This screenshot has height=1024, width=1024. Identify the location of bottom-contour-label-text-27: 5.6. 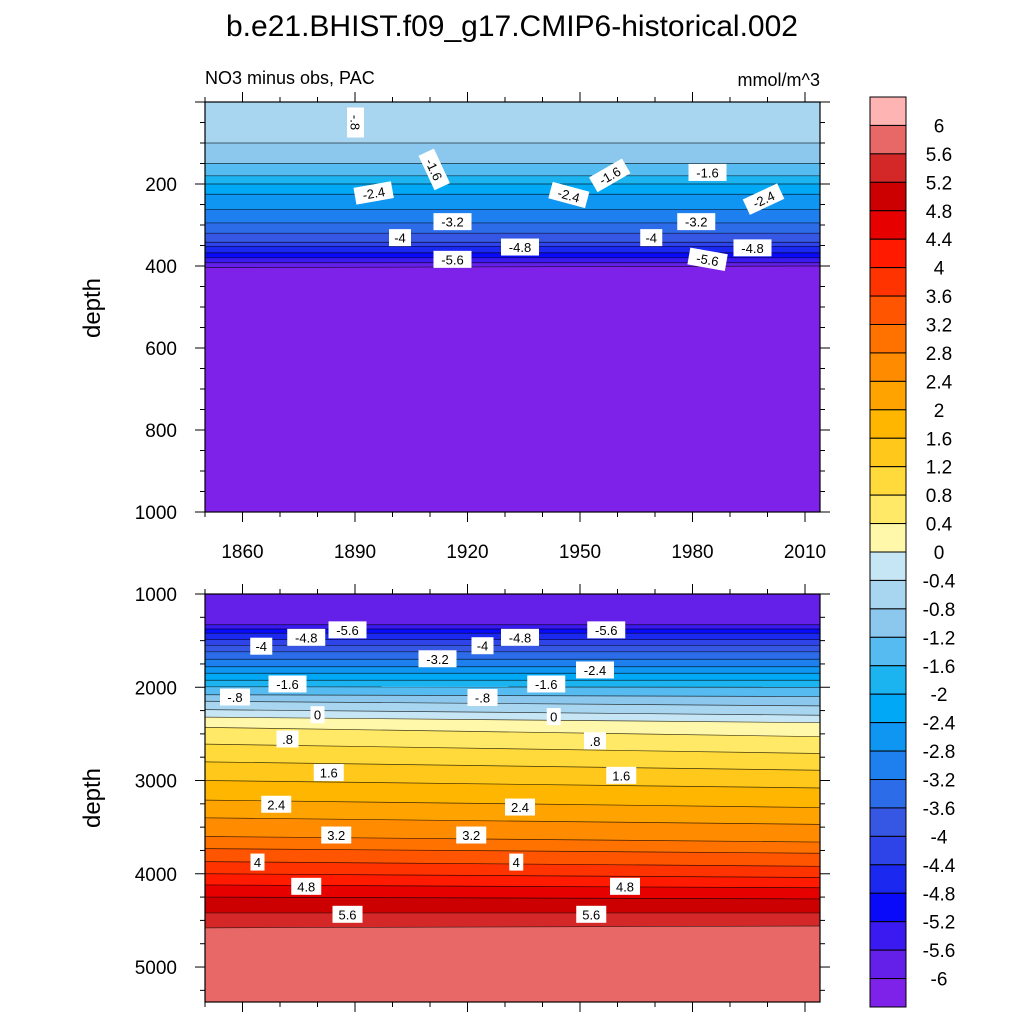
(591, 914).